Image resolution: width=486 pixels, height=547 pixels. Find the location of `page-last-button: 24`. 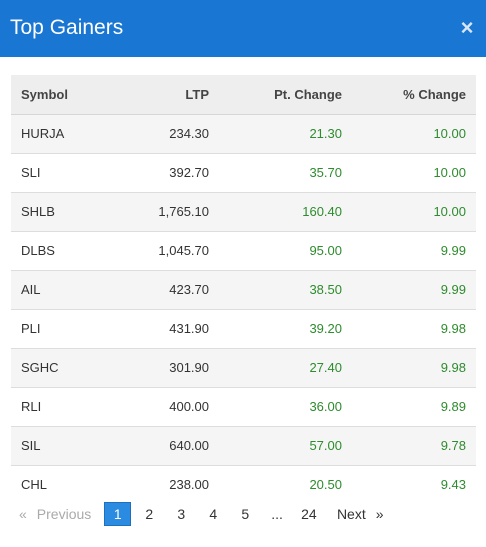

page-last-button: 24 is located at coordinates (309, 514).